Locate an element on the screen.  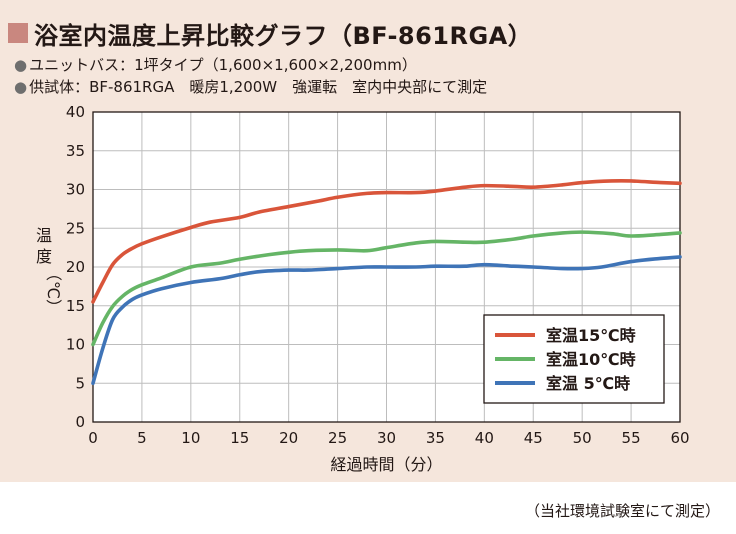
x-axis-title: 経過時間（分） is located at coordinates (386, 464).